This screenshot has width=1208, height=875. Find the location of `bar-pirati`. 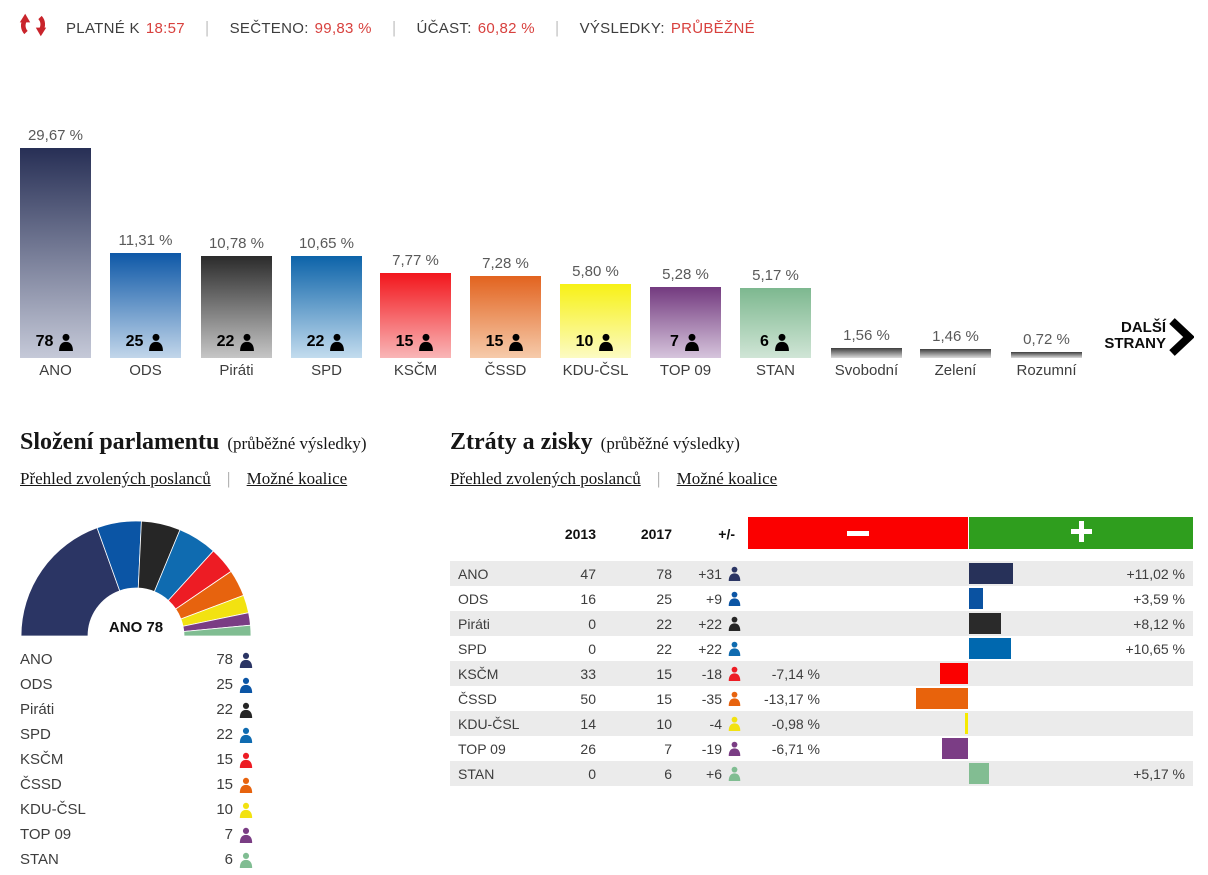

bar-pirati is located at coordinates (236, 307).